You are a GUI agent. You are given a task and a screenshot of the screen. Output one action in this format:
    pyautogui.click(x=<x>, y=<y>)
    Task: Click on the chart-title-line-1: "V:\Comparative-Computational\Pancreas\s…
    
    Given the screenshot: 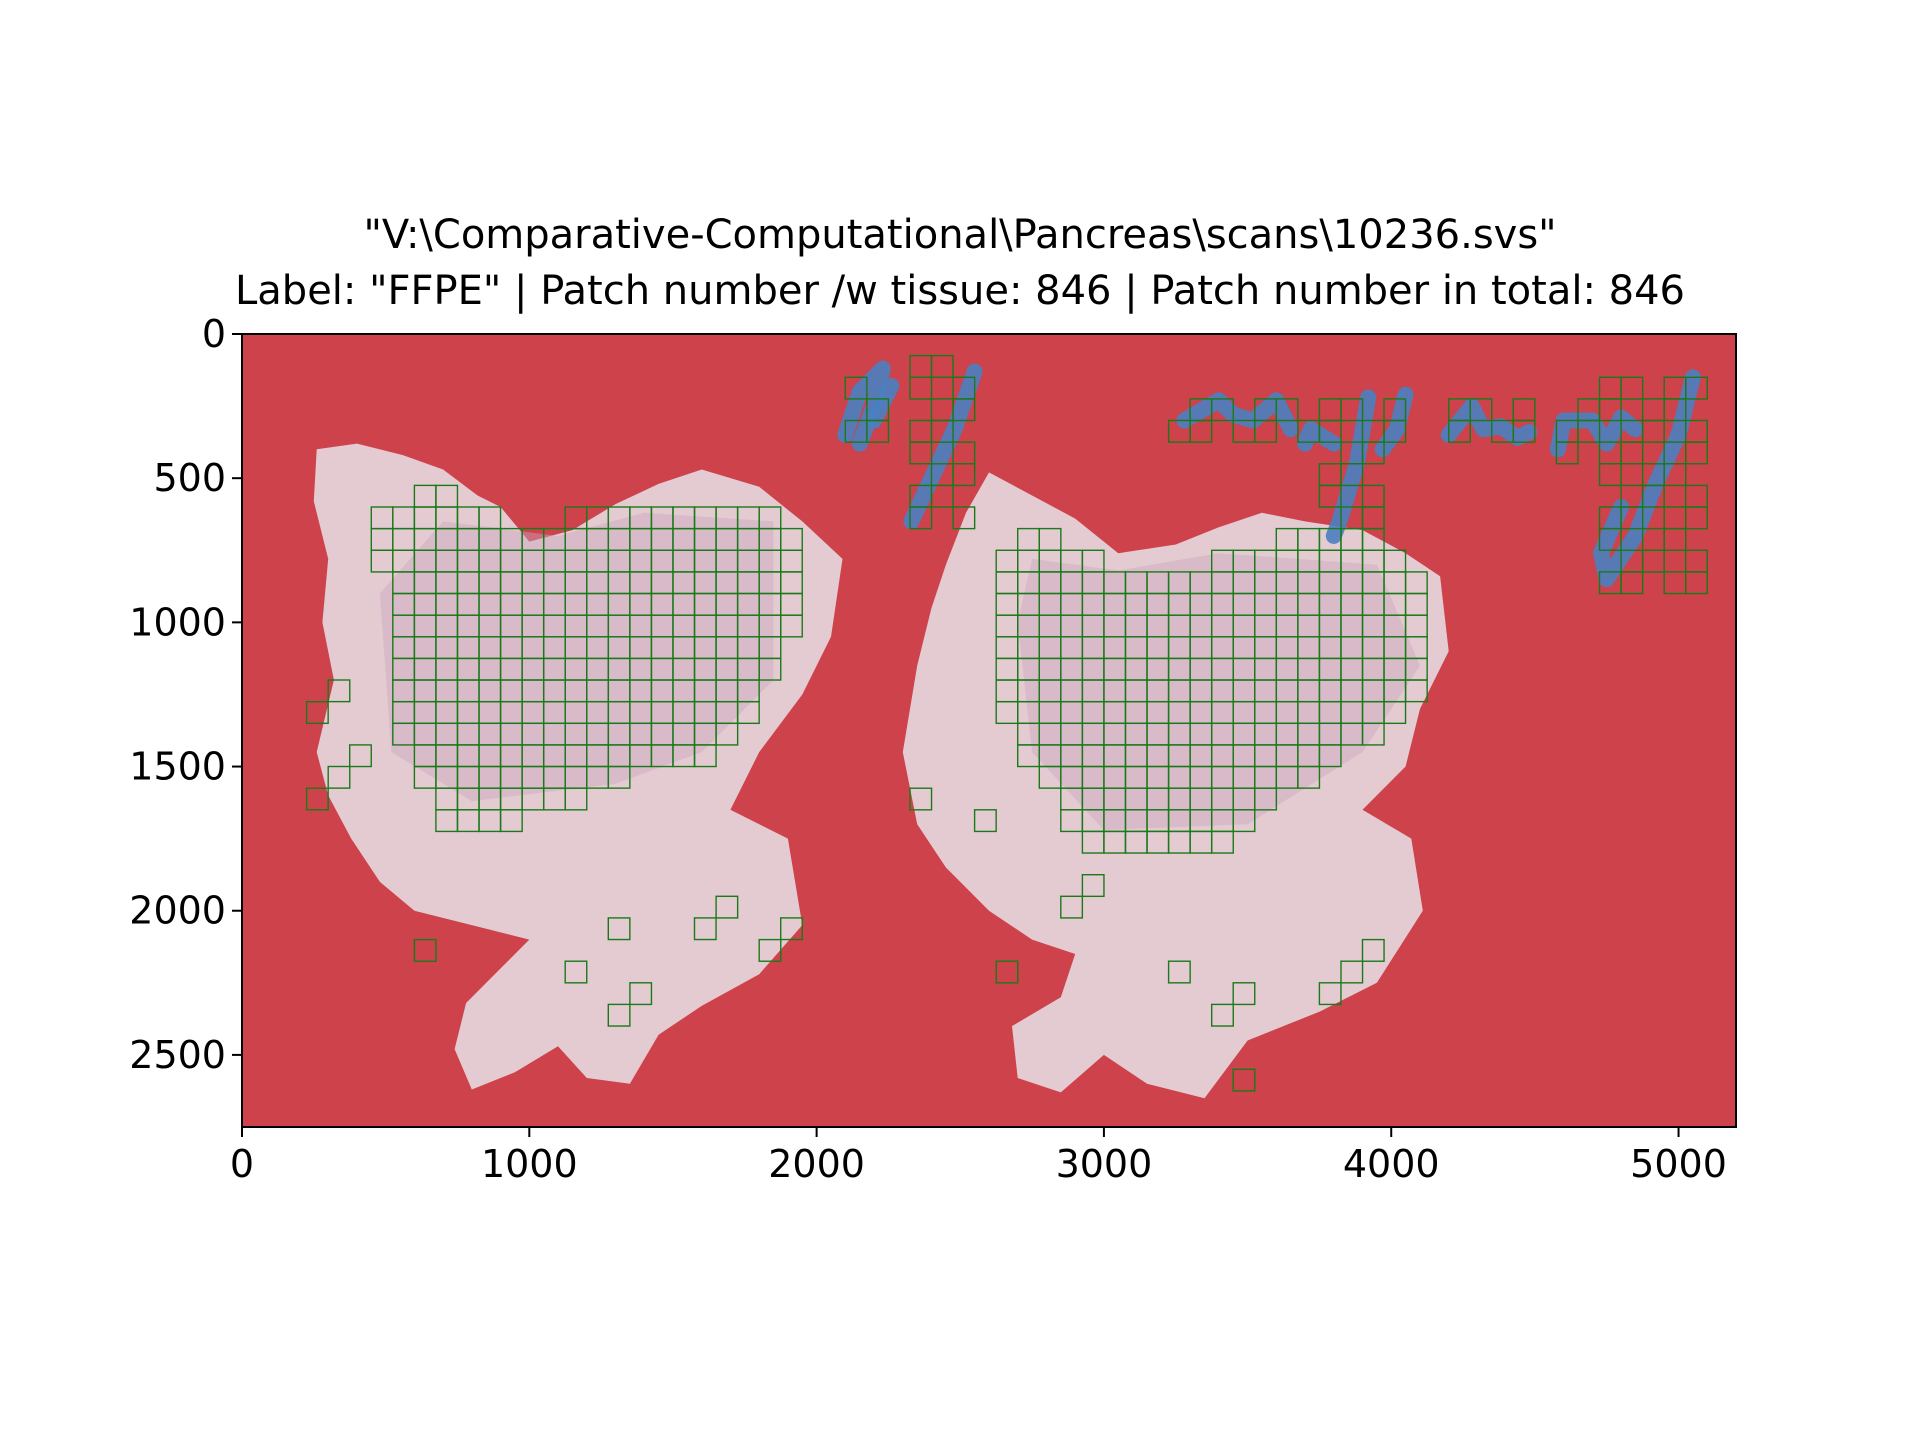 What is the action you would take?
    pyautogui.click(x=960, y=235)
    